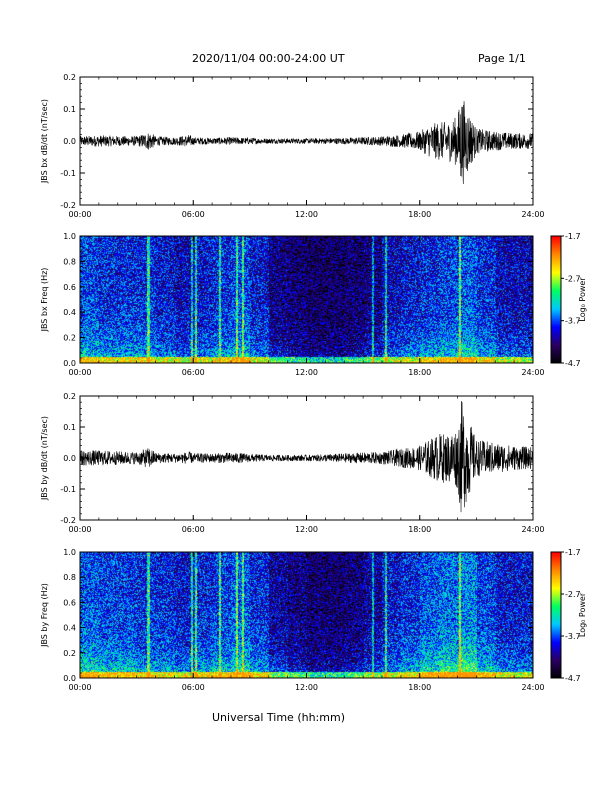 This screenshot has width=612, height=792. I want to click on bx-freq-spectrogram, so click(306, 299).